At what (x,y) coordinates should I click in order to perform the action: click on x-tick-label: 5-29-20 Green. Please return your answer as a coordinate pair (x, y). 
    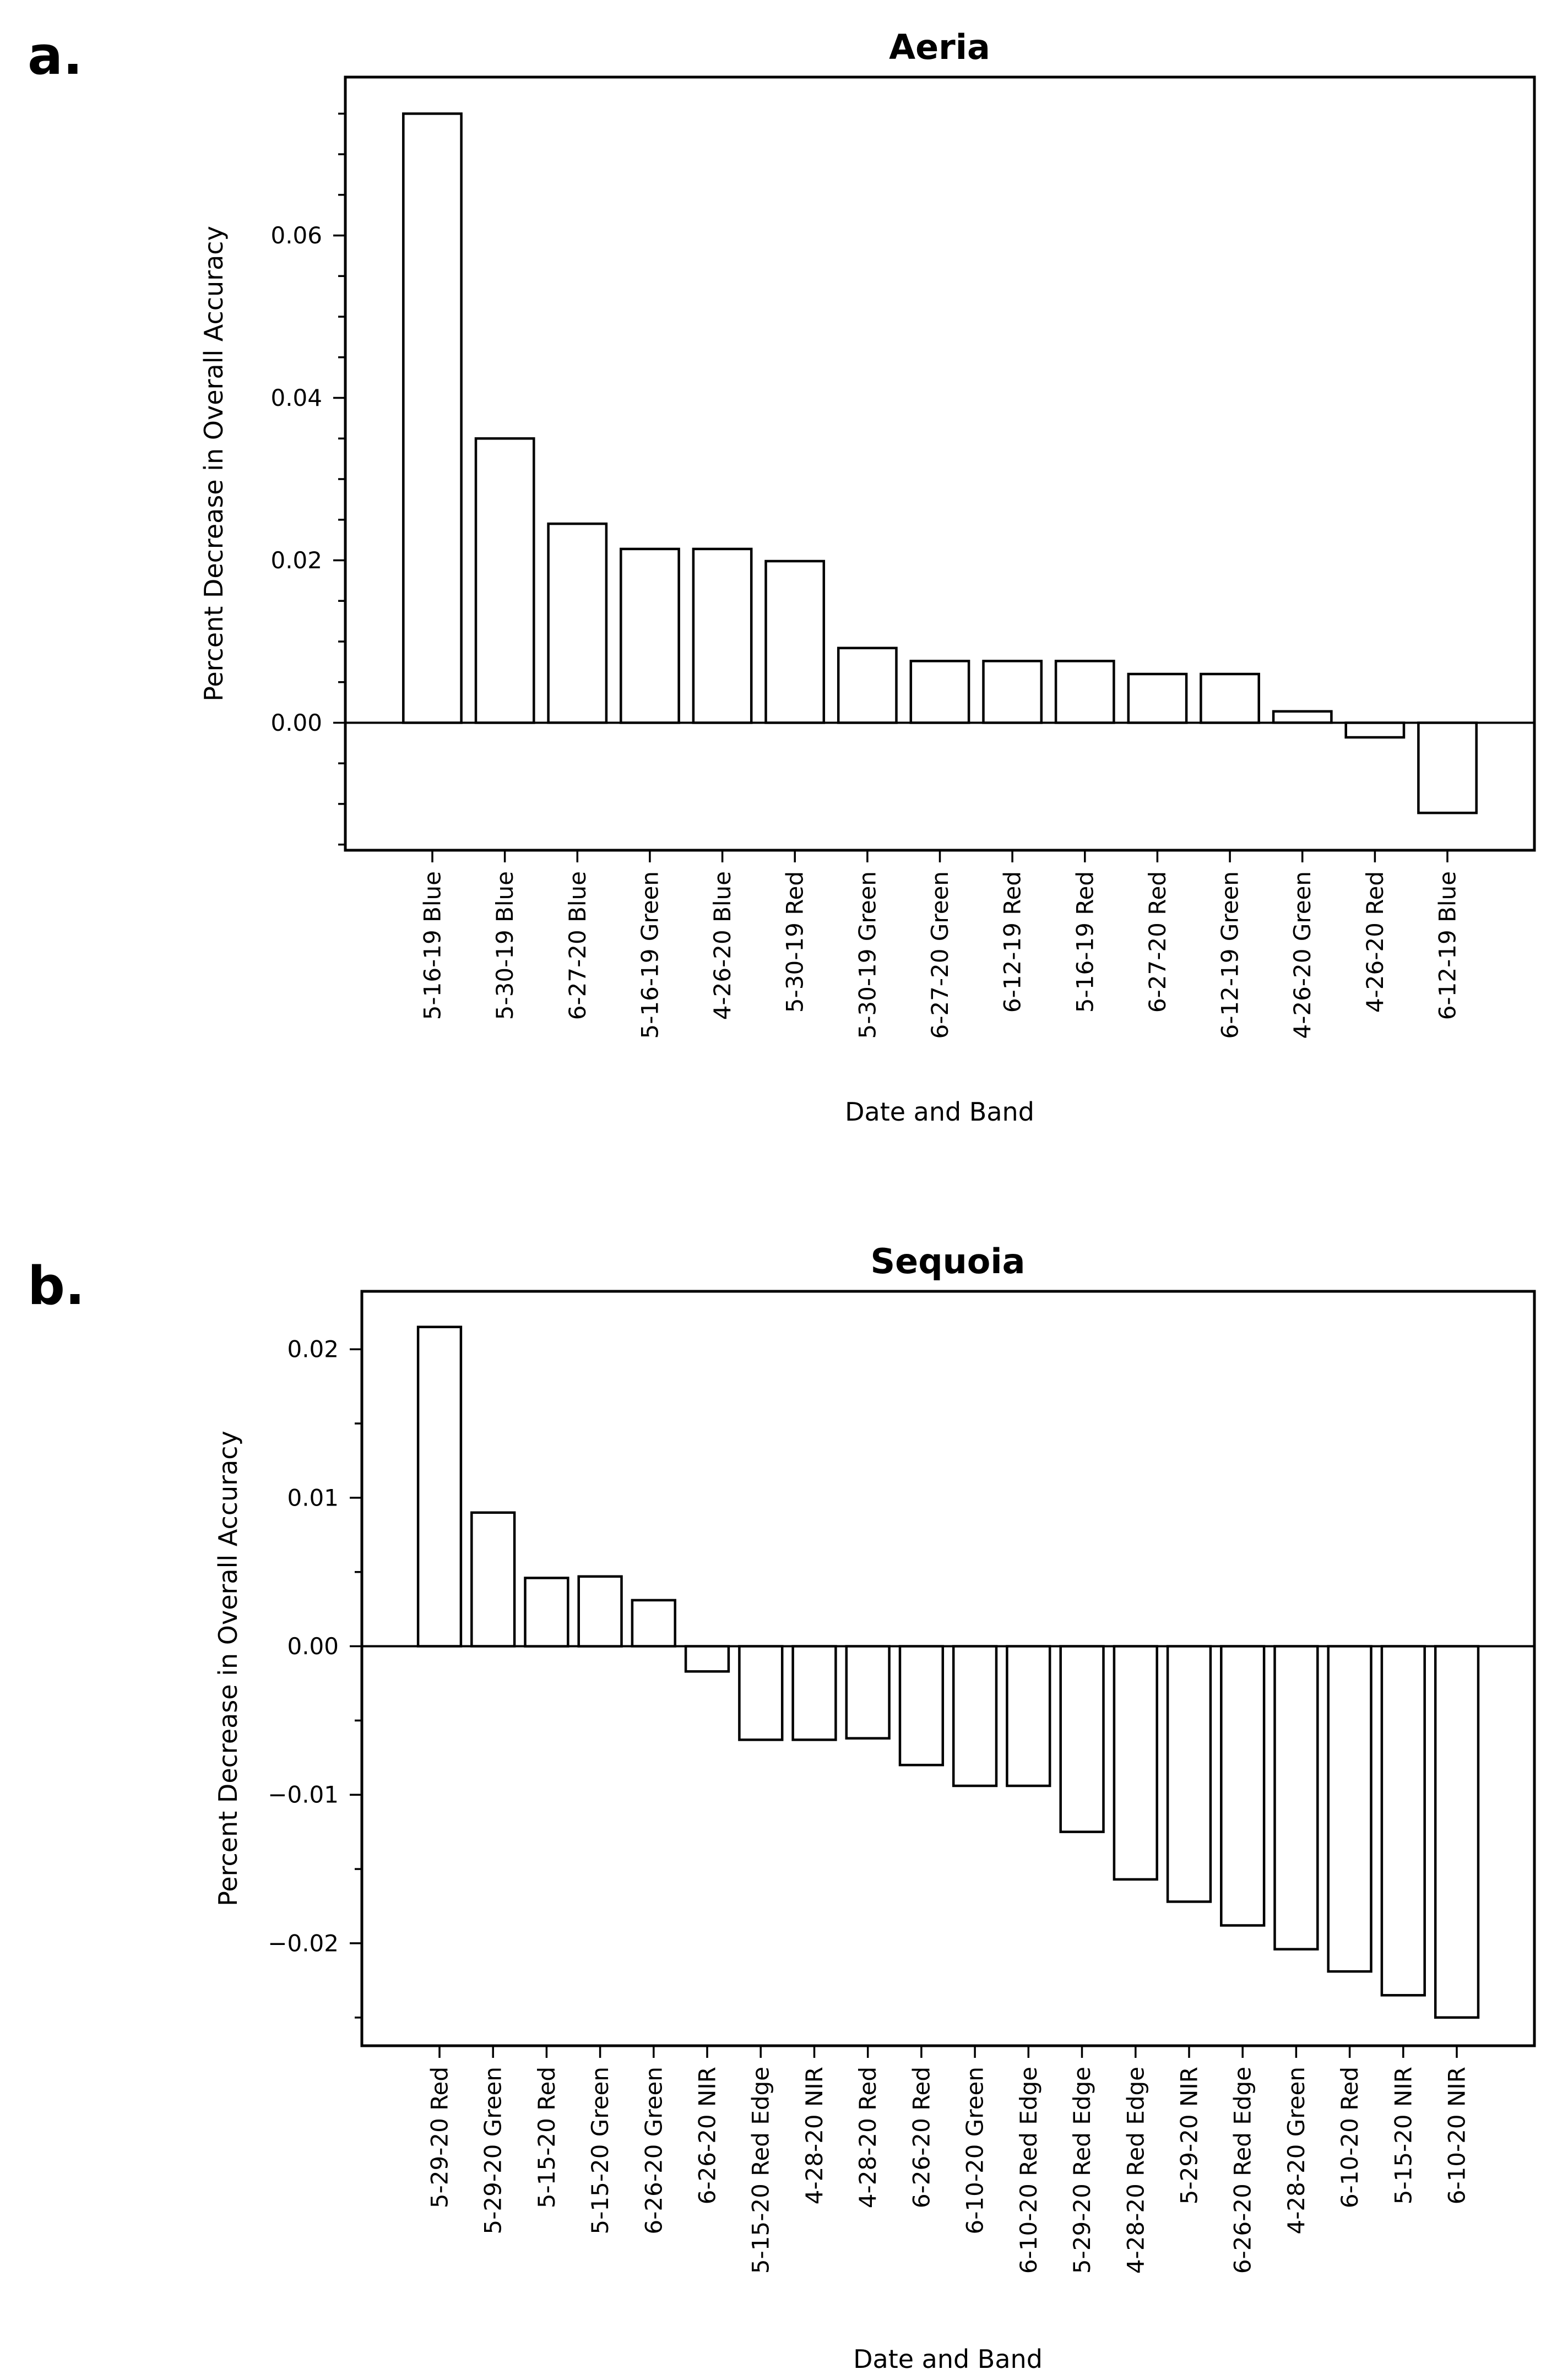
    Looking at the image, I should click on (493, 2150).